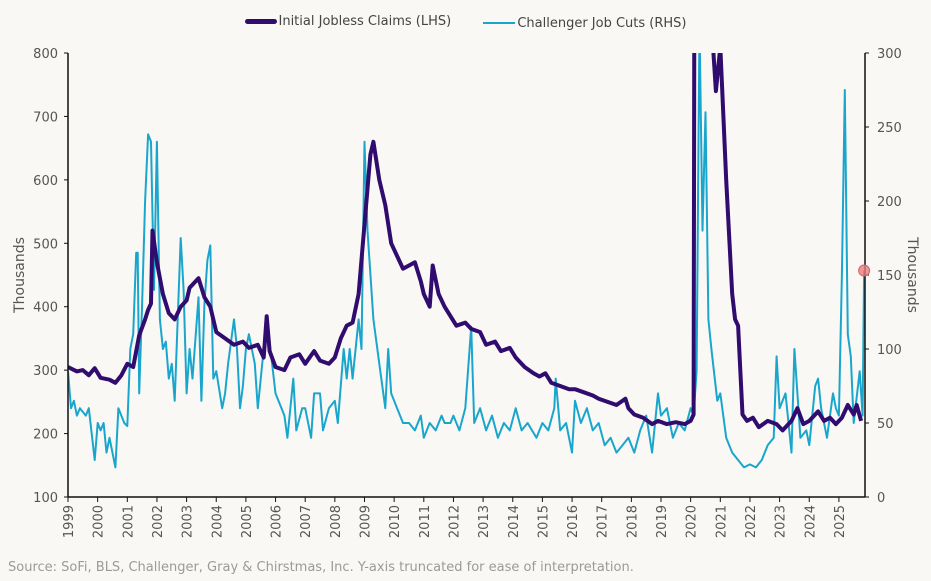  What do you see at coordinates (751, 521) in the screenshot?
I see `x-tick-label: 2022` at bounding box center [751, 521].